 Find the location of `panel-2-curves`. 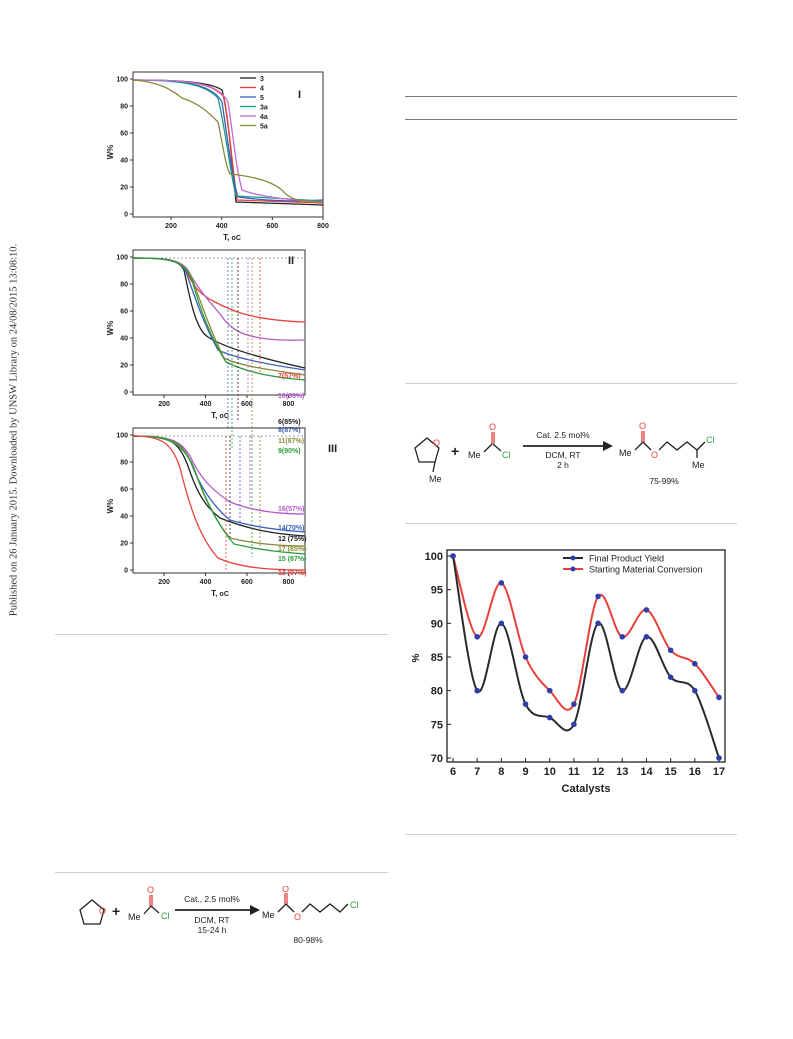

panel-2-curves is located at coordinates (219, 353).